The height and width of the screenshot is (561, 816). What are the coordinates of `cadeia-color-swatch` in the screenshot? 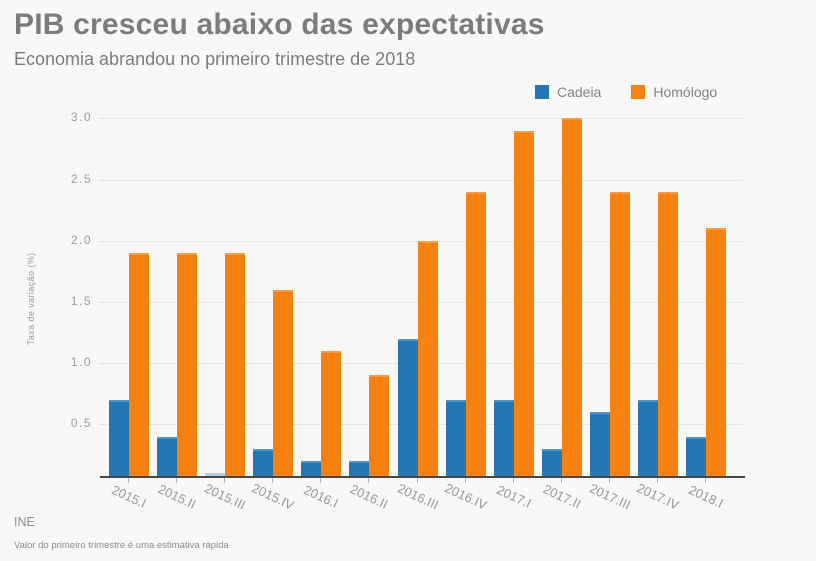 It's located at (542, 92).